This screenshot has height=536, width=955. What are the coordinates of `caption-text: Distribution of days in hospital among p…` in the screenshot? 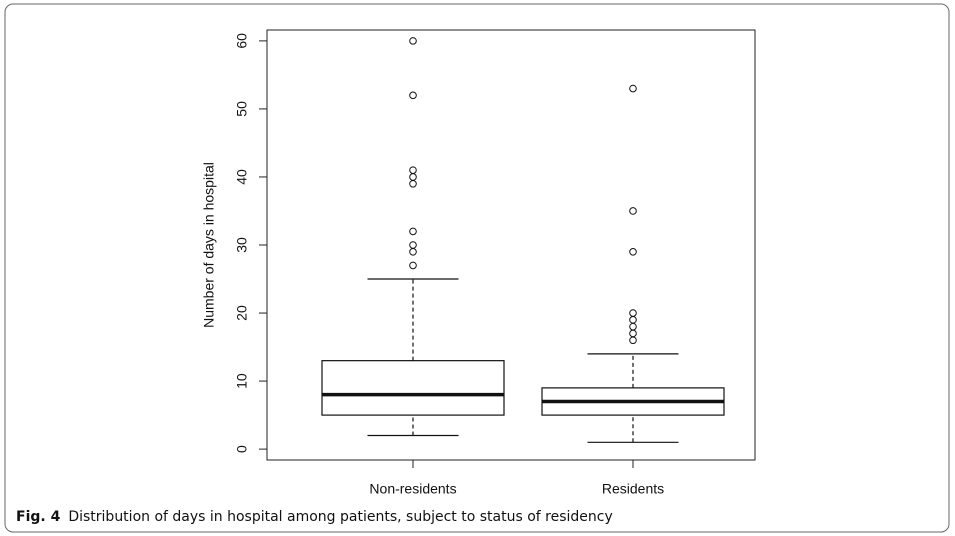 It's located at (340, 517).